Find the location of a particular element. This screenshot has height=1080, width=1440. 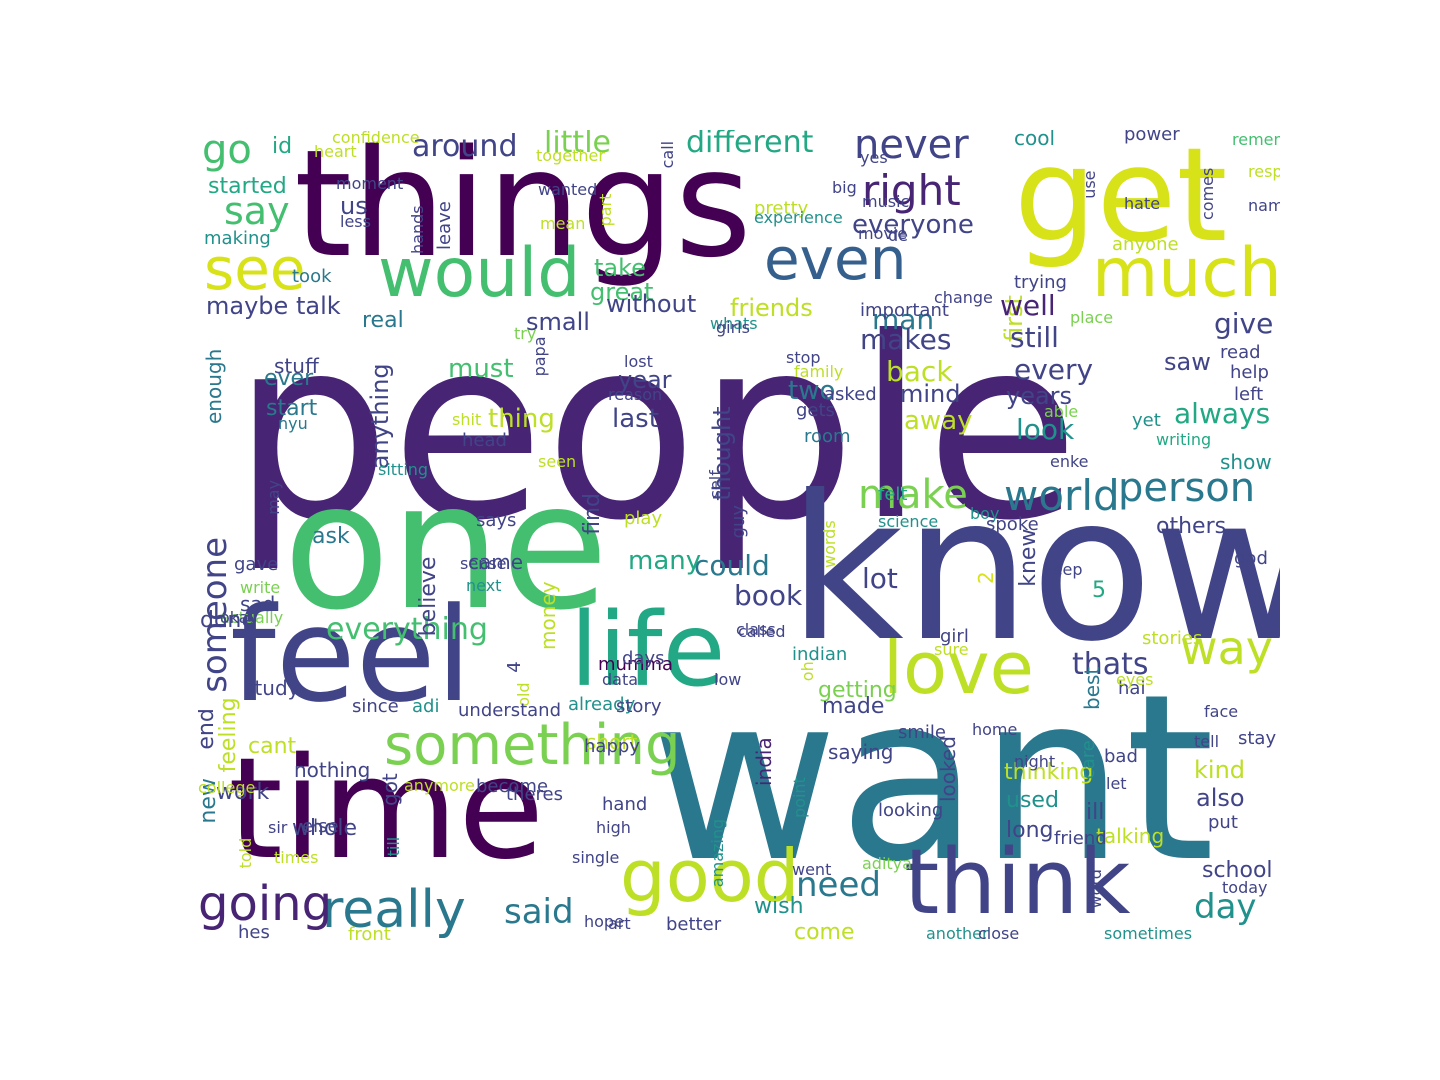

cloud-word: everything is located at coordinates (407, 629).